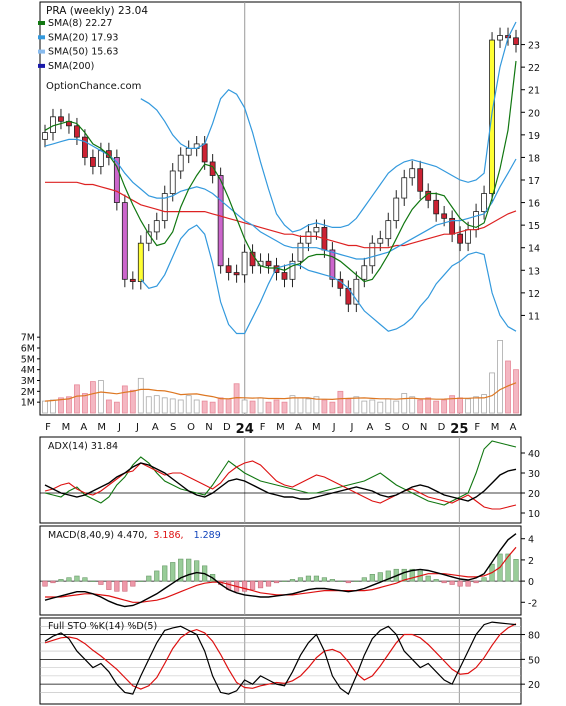 The image size is (566, 706). What do you see at coordinates (388, 427) in the screenshot?
I see `x-axis-label: S` at bounding box center [388, 427].